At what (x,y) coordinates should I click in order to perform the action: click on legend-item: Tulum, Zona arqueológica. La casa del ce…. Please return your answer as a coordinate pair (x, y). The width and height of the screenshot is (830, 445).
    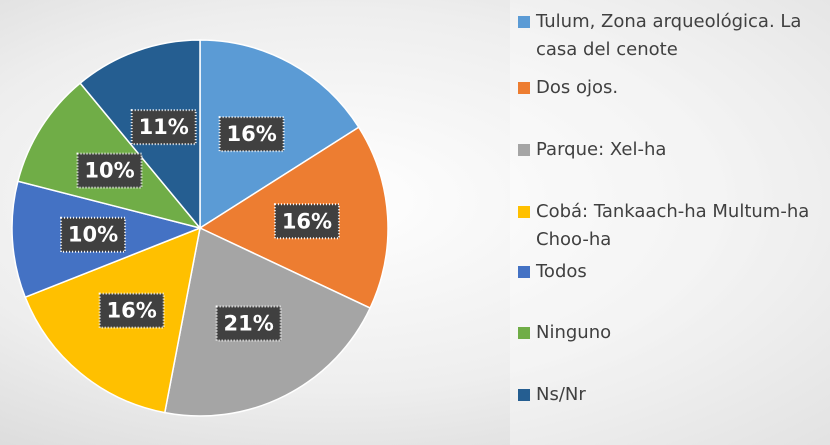
    Looking at the image, I should click on (674, 36).